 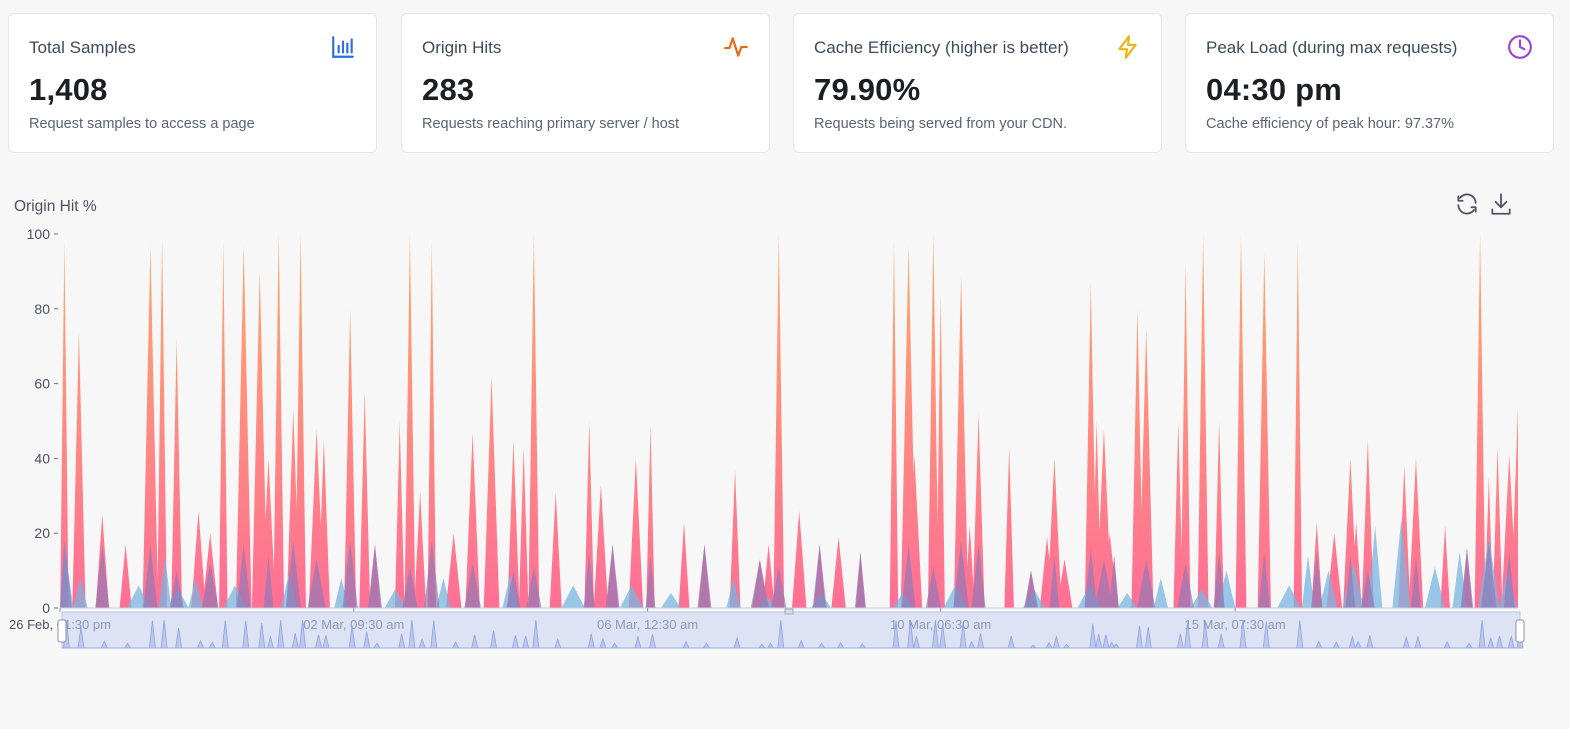 What do you see at coordinates (462, 47) in the screenshot?
I see `card-title: Origin Hits` at bounding box center [462, 47].